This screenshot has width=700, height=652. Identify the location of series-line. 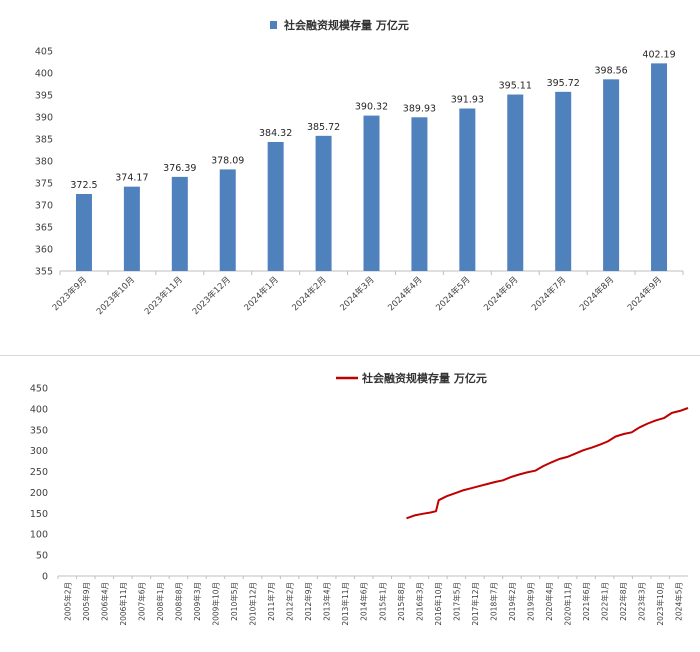
(547, 463).